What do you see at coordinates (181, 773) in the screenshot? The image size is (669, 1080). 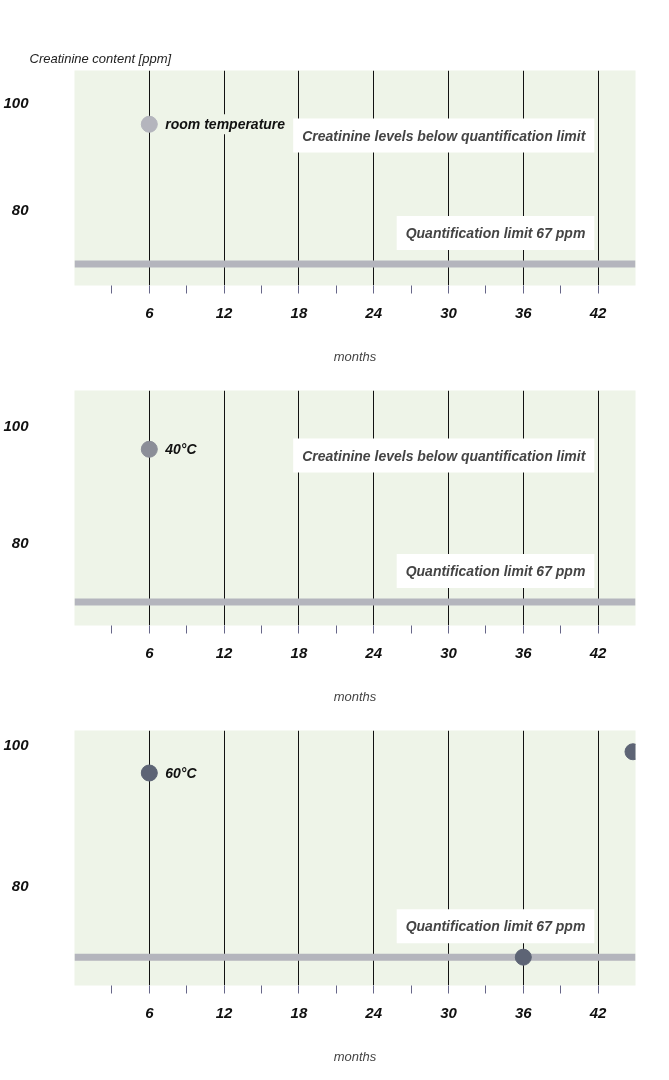 I see `series-label: 60°C` at bounding box center [181, 773].